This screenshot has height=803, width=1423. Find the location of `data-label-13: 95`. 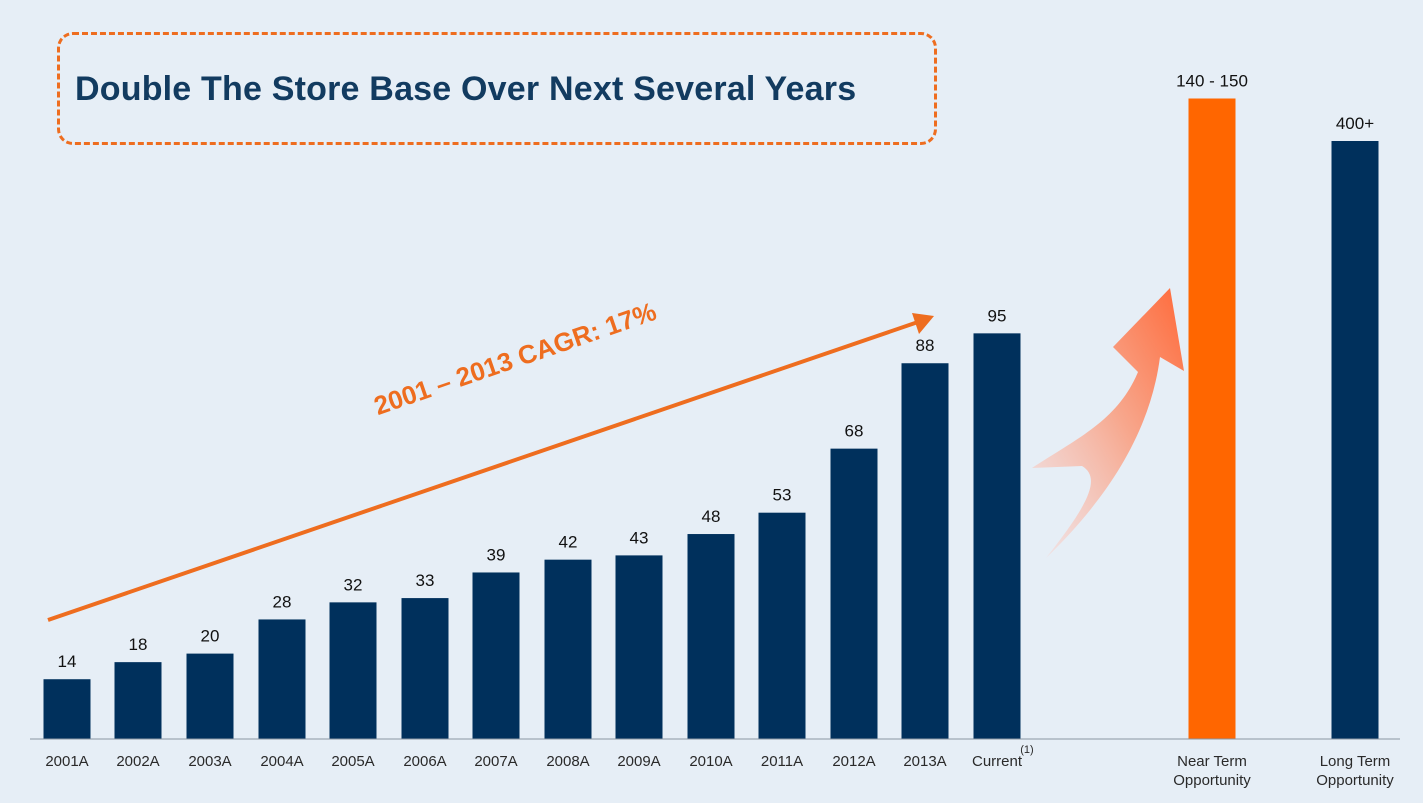

data-label-13: 95 is located at coordinates (997, 315).